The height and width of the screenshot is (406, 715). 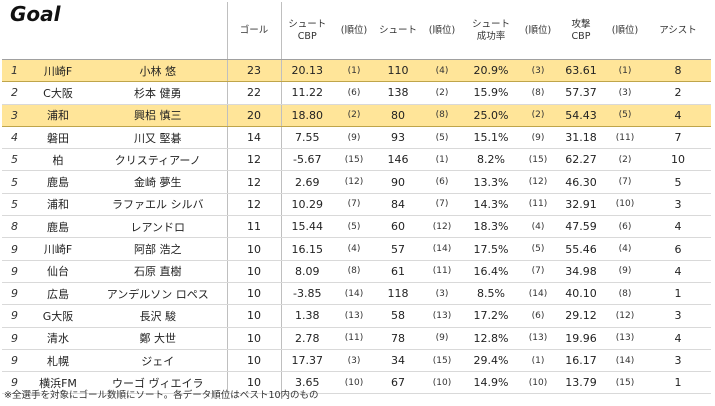 What do you see at coordinates (442, 227) in the screenshot?
I see `shots-rank-cell: (12)` at bounding box center [442, 227].